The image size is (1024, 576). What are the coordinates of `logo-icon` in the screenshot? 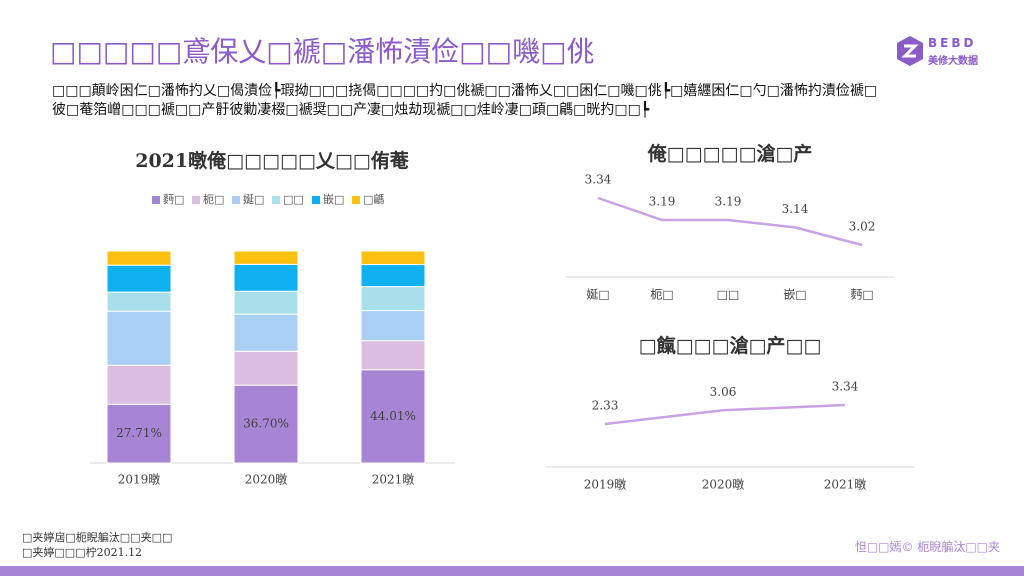 It's located at (910, 51).